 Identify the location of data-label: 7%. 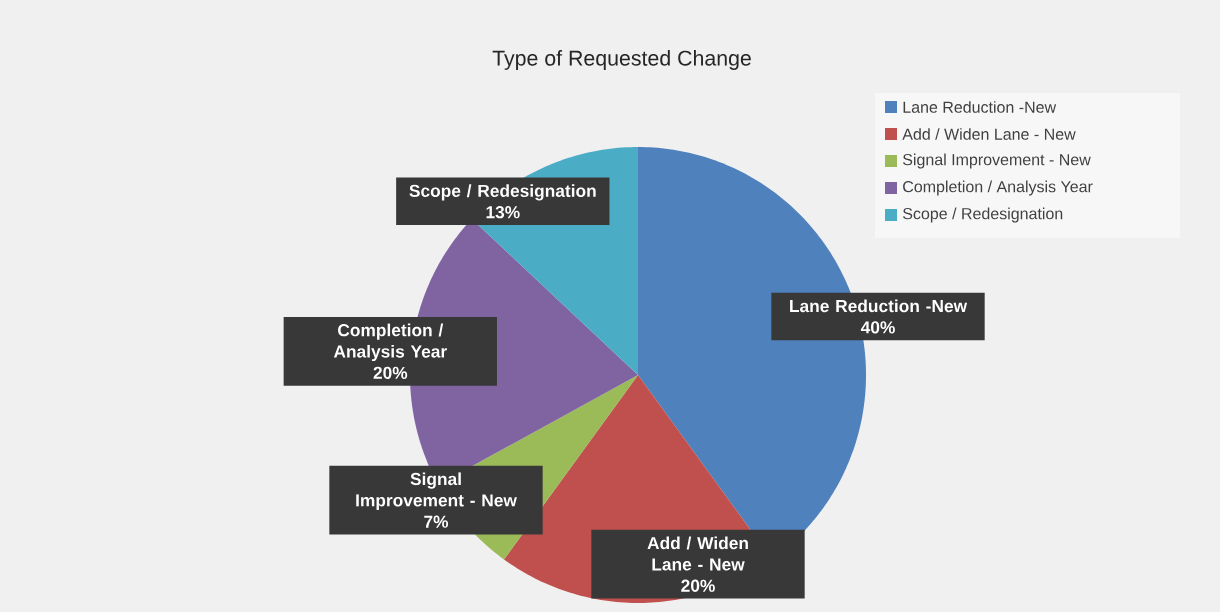
(436, 521).